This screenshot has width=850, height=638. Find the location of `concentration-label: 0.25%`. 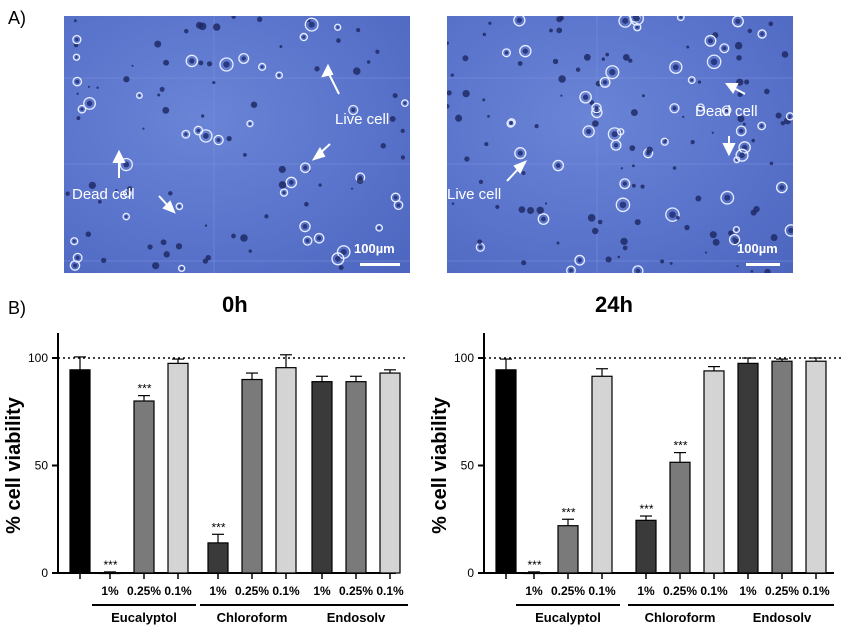

concentration-label: 0.25% is located at coordinates (356, 591).